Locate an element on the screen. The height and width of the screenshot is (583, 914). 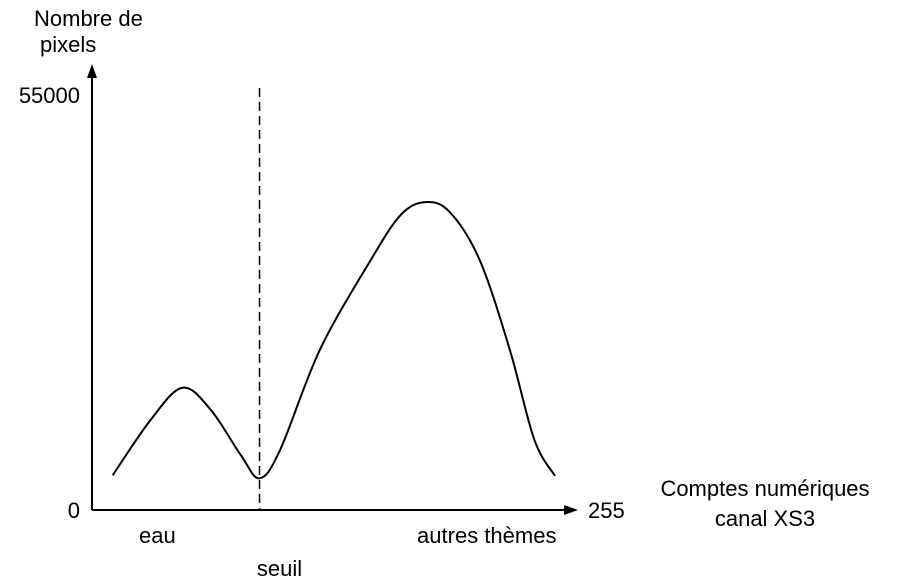
y-arrow is located at coordinates (92, 71).